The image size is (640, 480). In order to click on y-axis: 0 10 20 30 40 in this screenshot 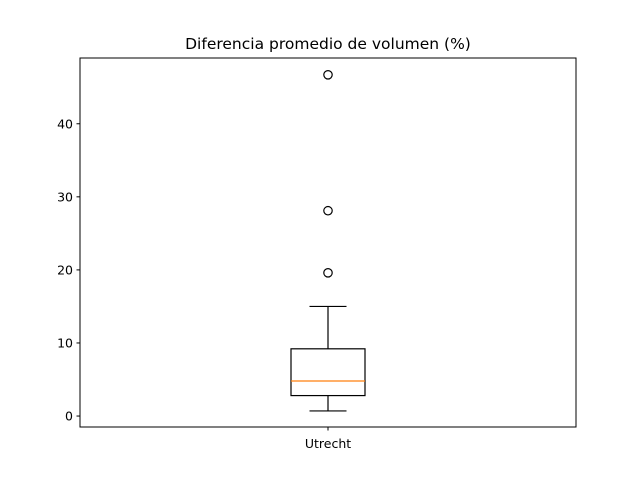, I will do `click(68, 270)`.